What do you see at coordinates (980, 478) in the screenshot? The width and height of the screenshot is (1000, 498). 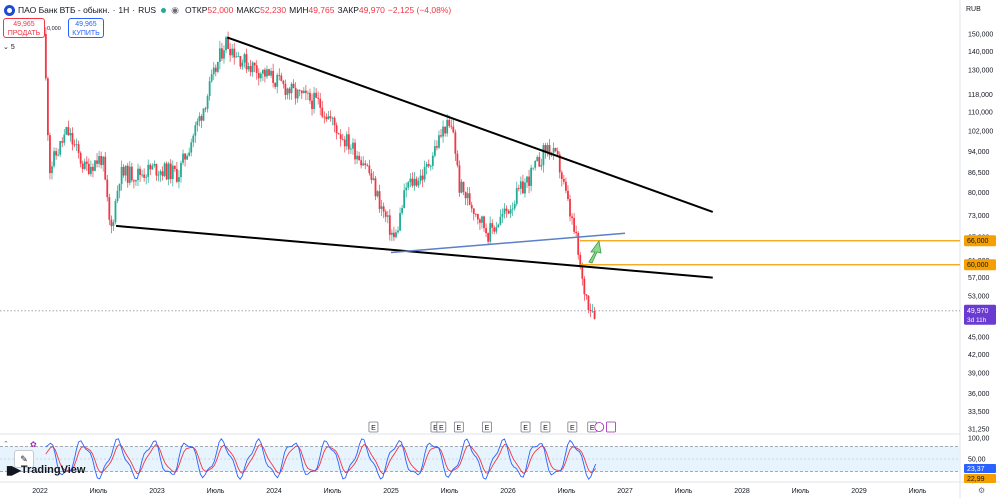 I see `stoch-d-badge` at bounding box center [980, 478].